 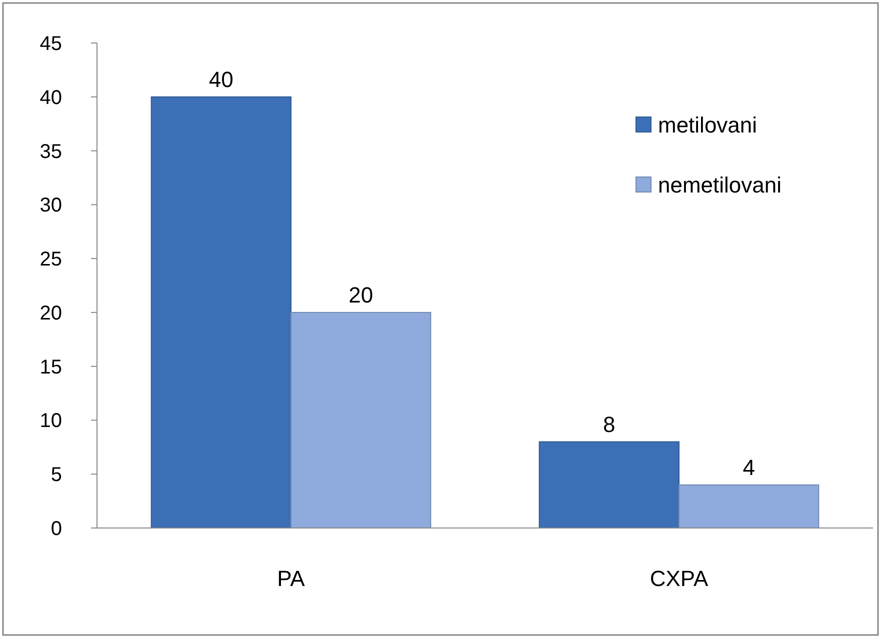 I want to click on y-tick-label: 20, so click(x=51, y=313).